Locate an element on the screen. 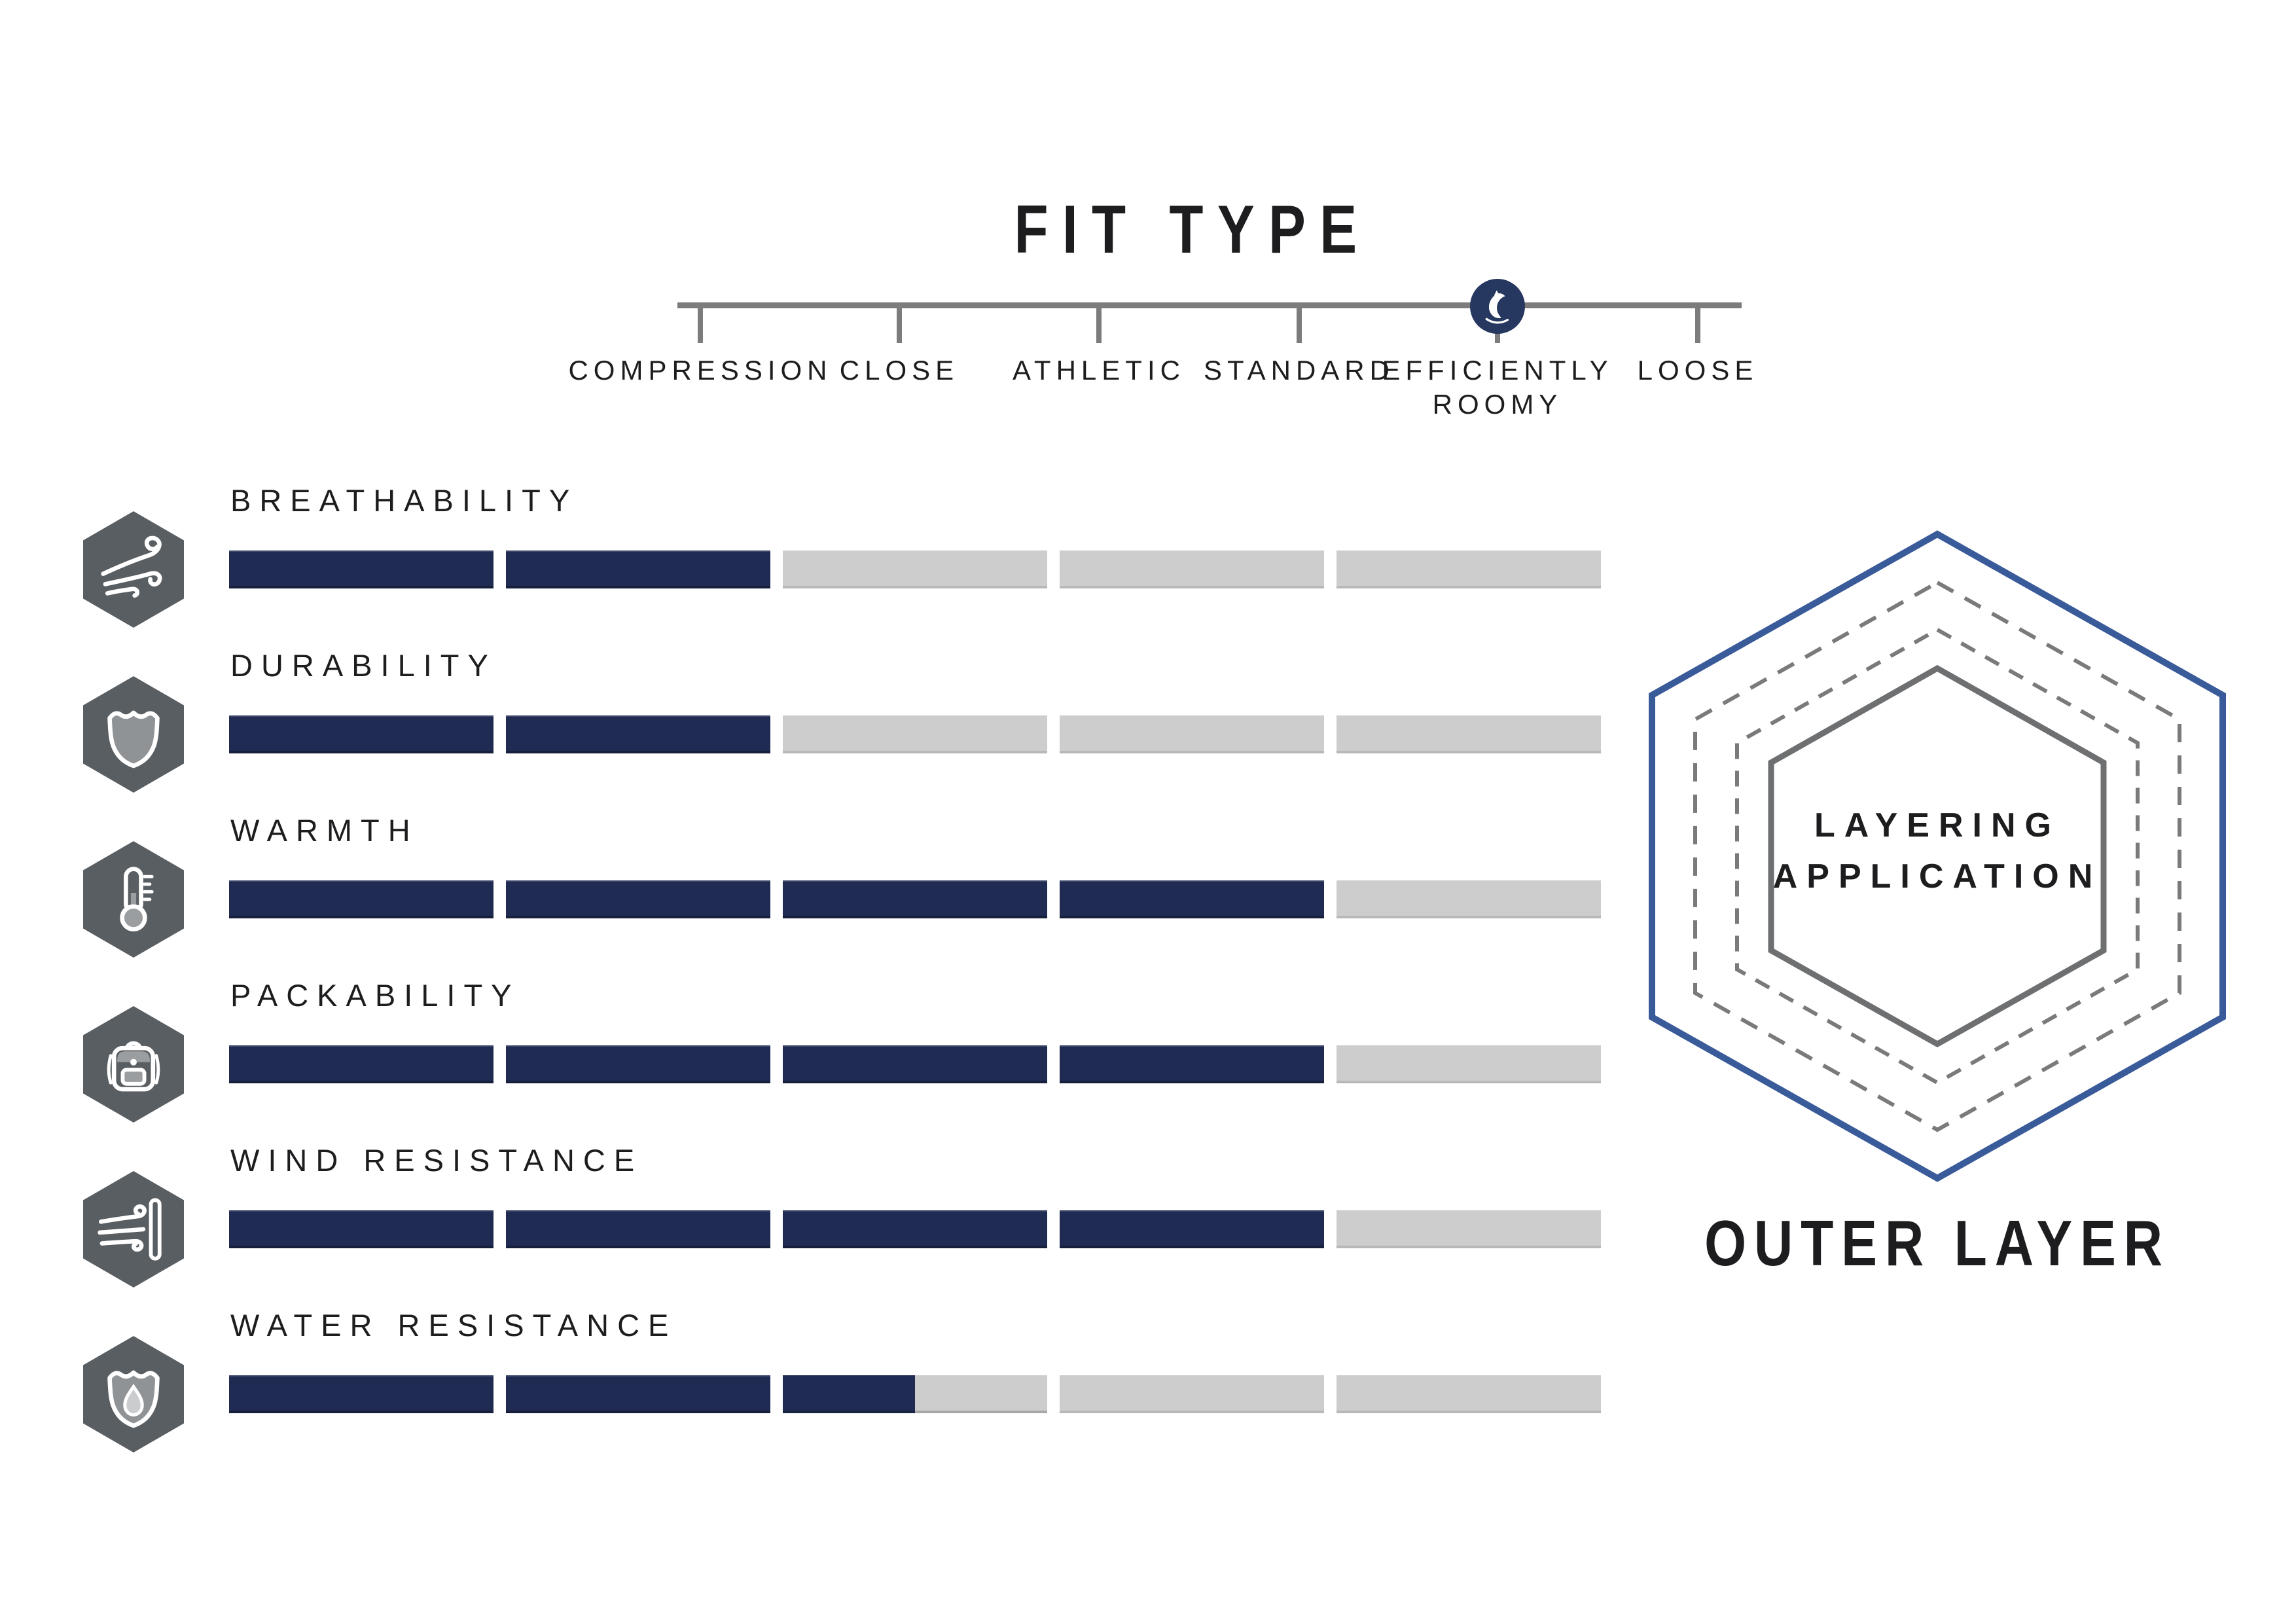 The width and height of the screenshot is (2296, 1624). attribute-label: WARMTH is located at coordinates (324, 830).